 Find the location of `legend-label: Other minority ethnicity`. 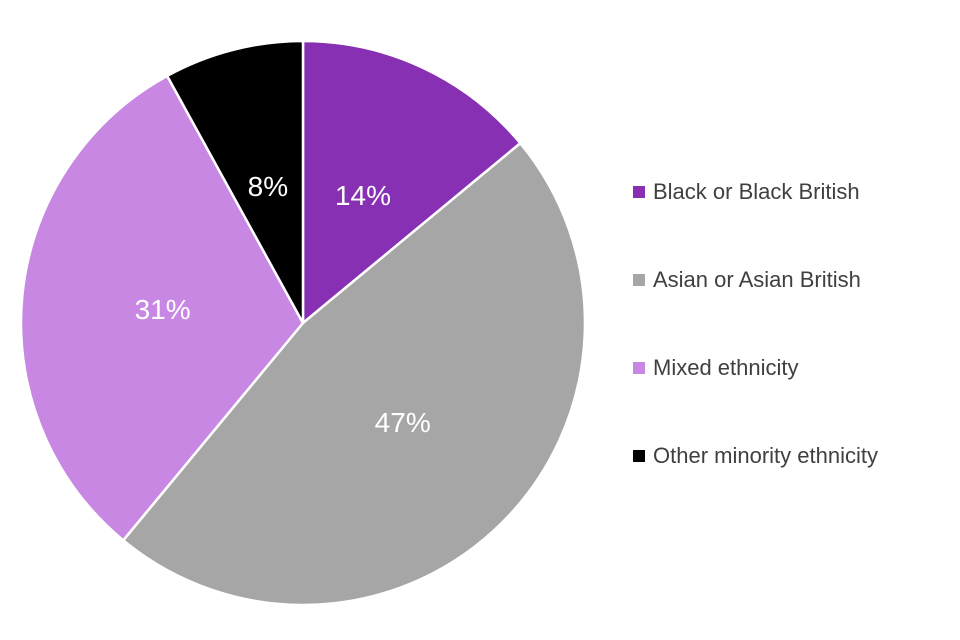

legend-label: Other minority ethnicity is located at coordinates (765, 455).